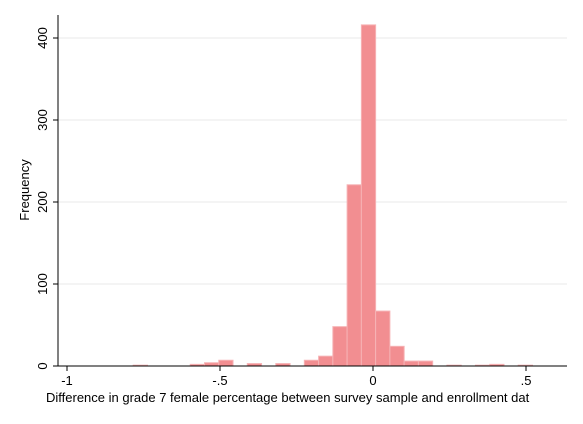 This screenshot has width=583, height=424. What do you see at coordinates (67, 380) in the screenshot?
I see `x-tick-label: -1` at bounding box center [67, 380].